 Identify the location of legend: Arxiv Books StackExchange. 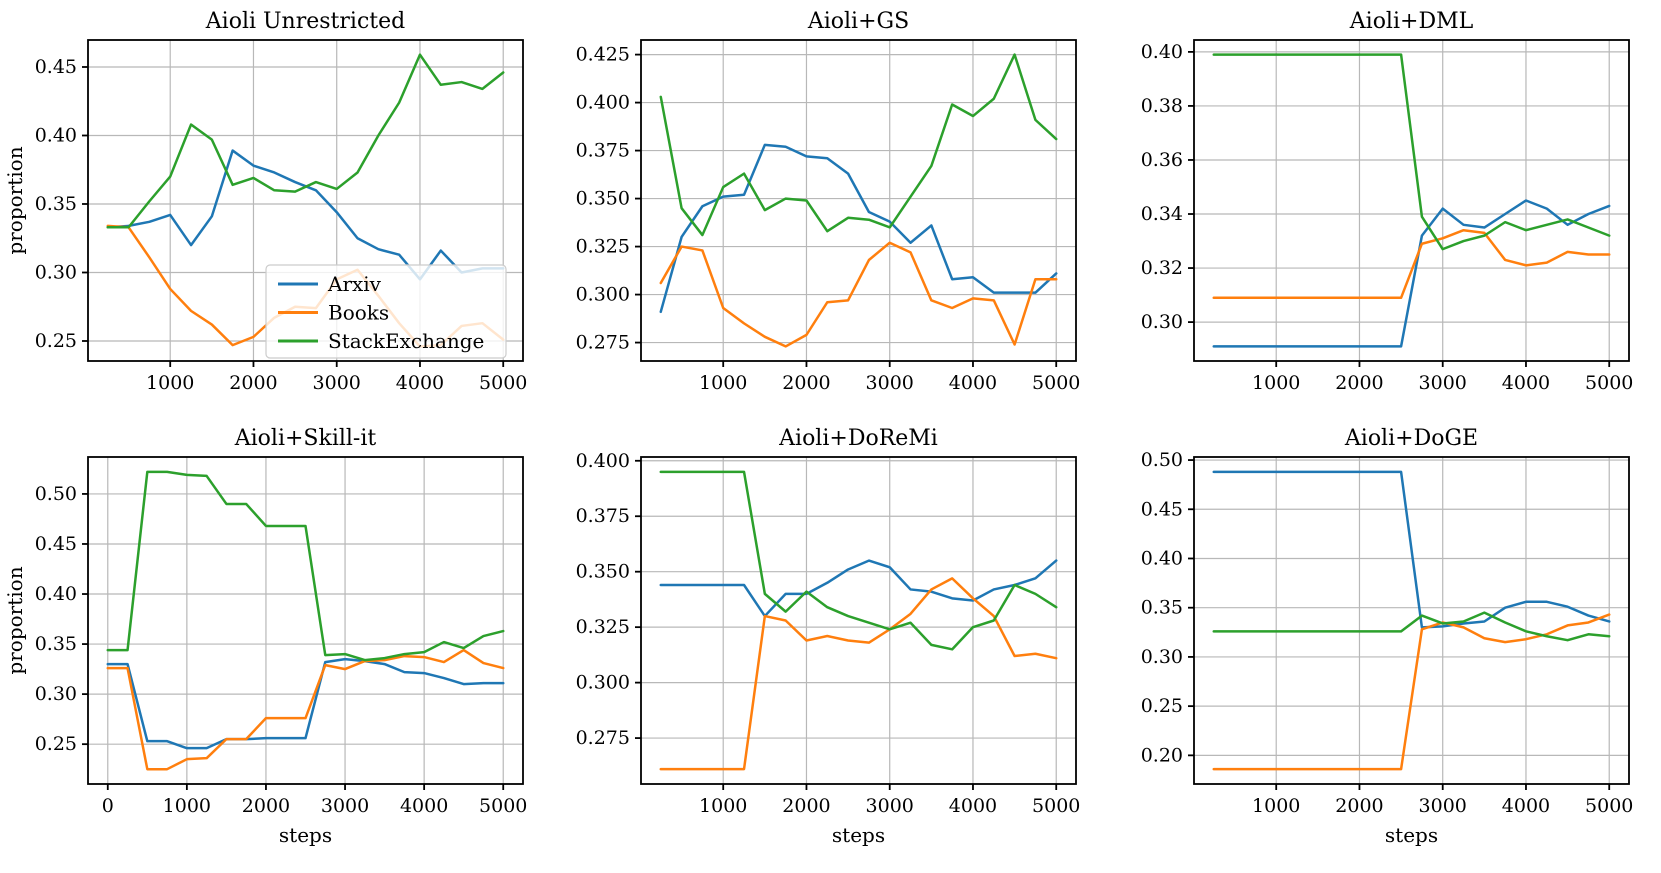
(386, 311).